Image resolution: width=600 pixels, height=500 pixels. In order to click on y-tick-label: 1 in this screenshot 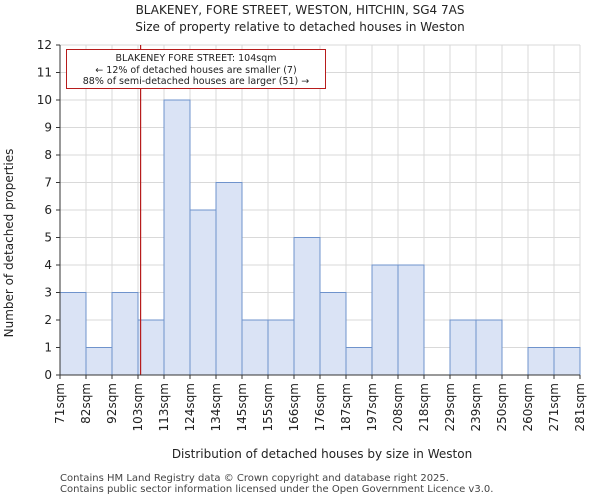, I will do `click(48, 348)`.